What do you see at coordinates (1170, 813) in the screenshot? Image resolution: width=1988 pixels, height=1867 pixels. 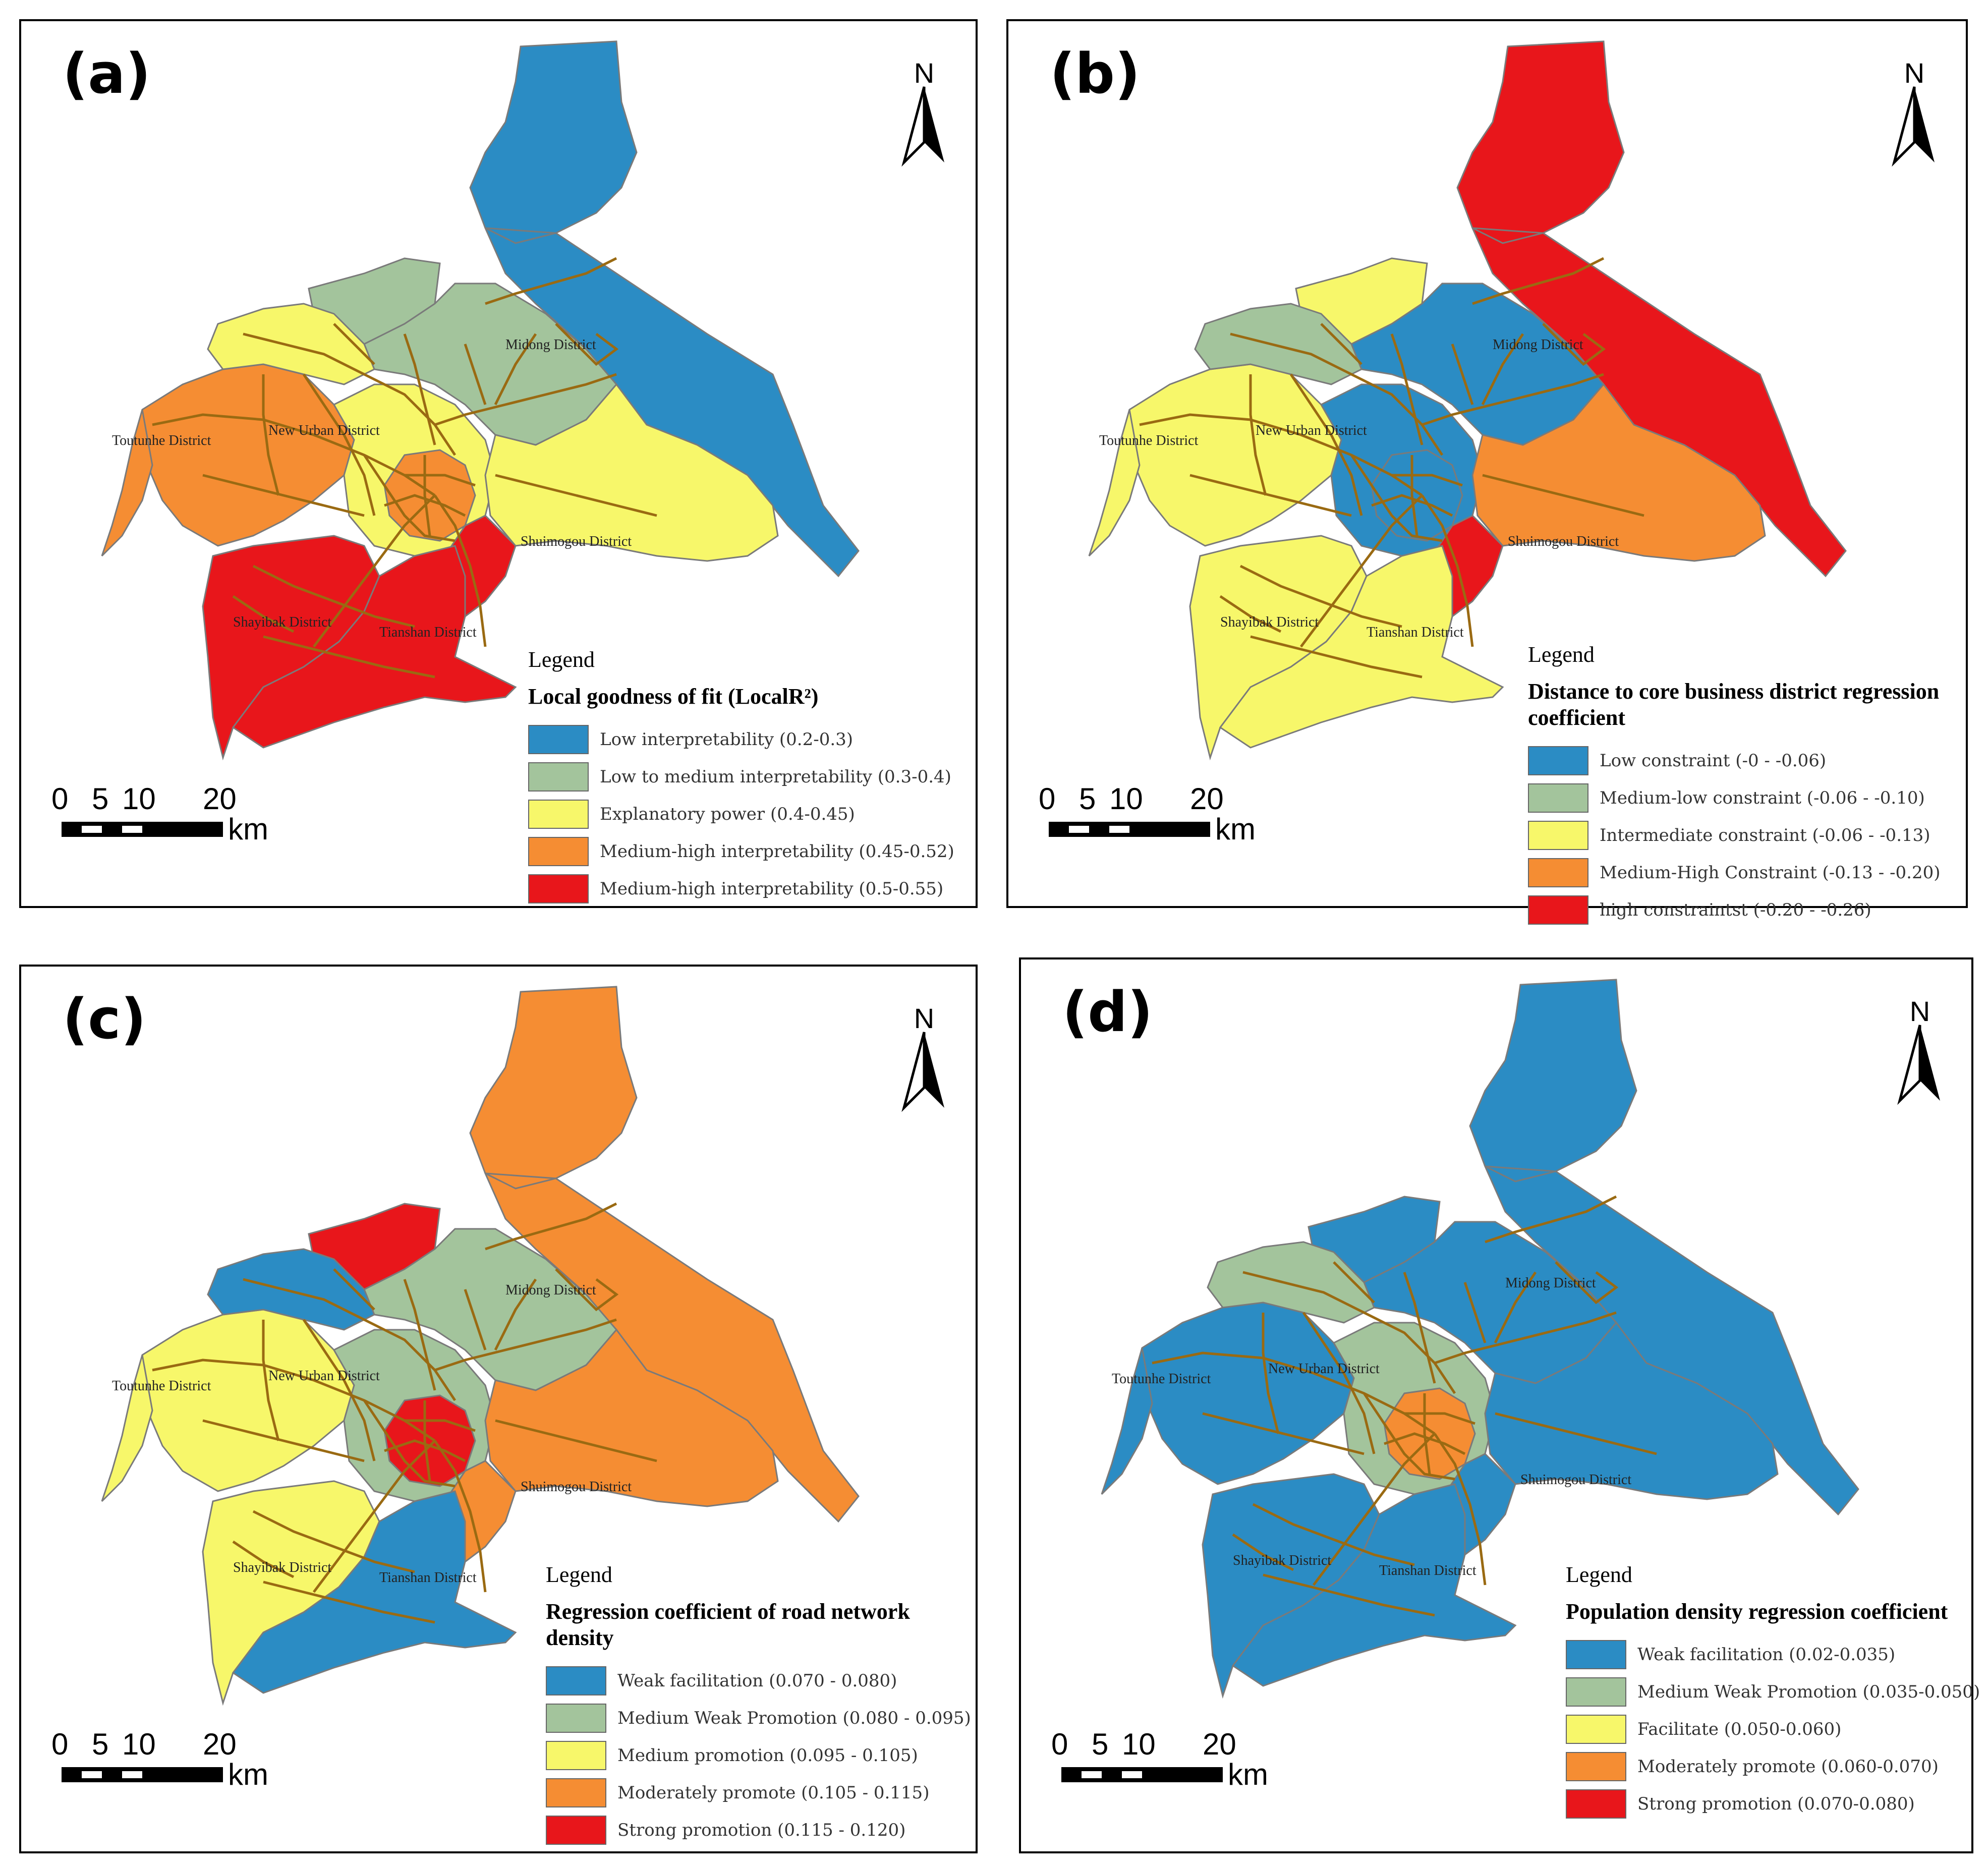 I see `scale-bar: 0 5 10 20 km` at bounding box center [1170, 813].